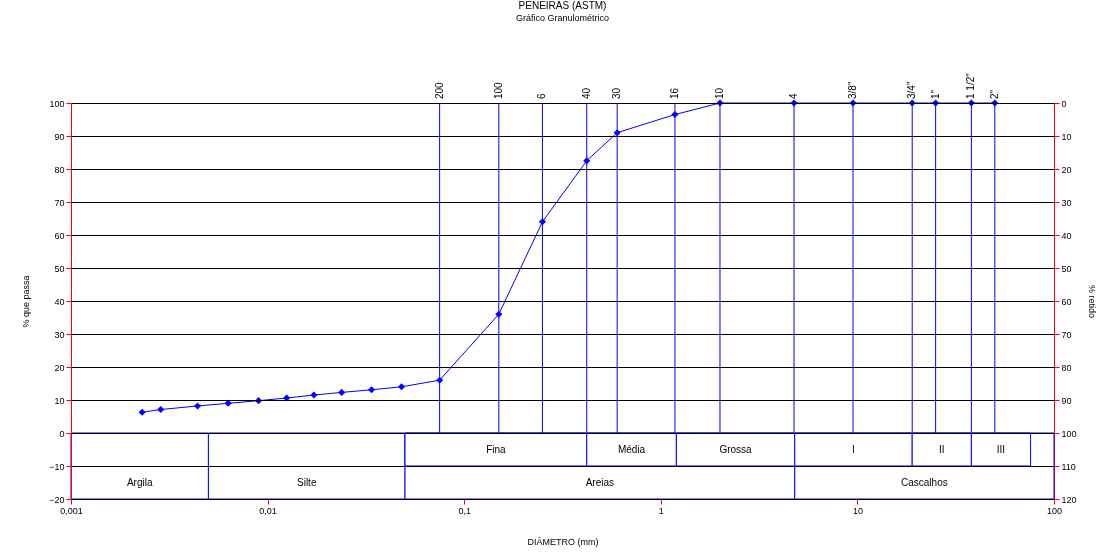  Describe the element at coordinates (59, 301) in the screenshot. I see `y-tick-label: 40` at that location.